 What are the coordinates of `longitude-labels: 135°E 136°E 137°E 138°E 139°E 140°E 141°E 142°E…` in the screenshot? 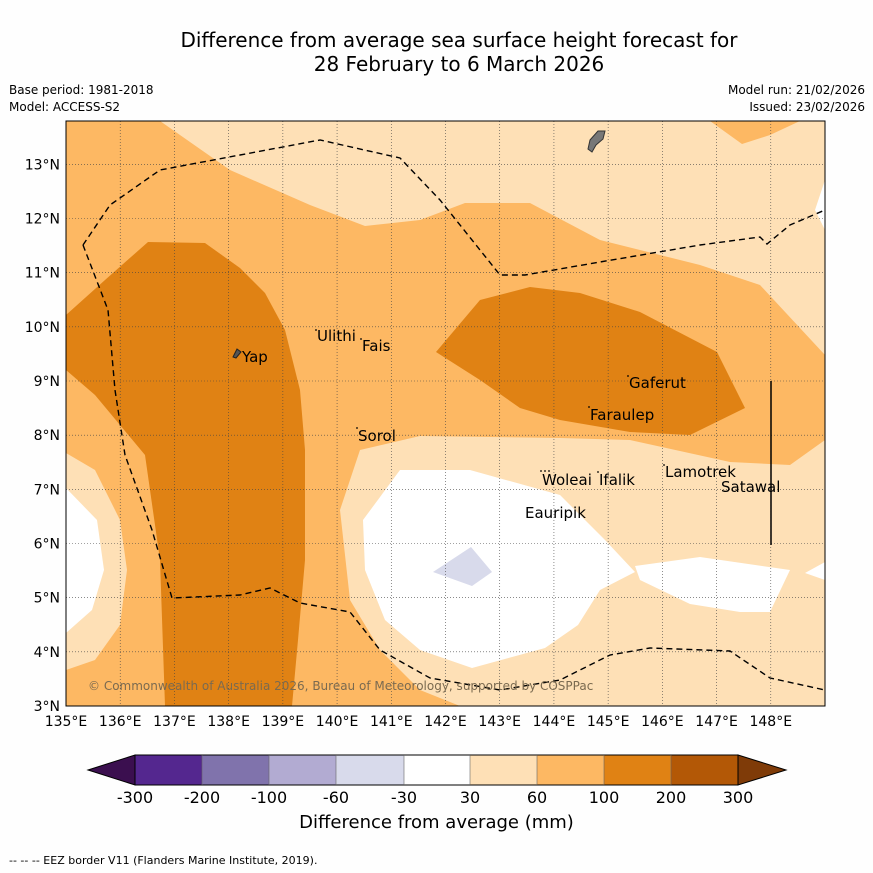 It's located at (418, 722).